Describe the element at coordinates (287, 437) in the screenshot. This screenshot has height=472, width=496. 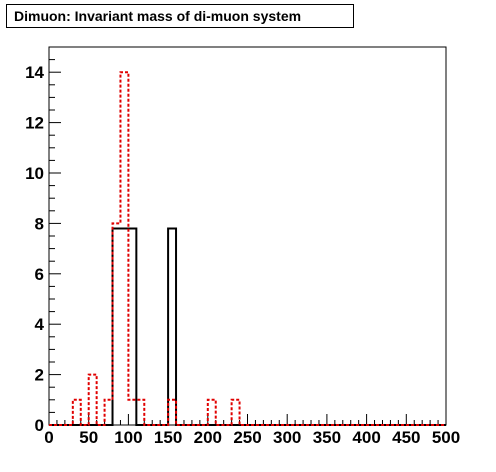
I see `x-tick-label: 300` at that location.